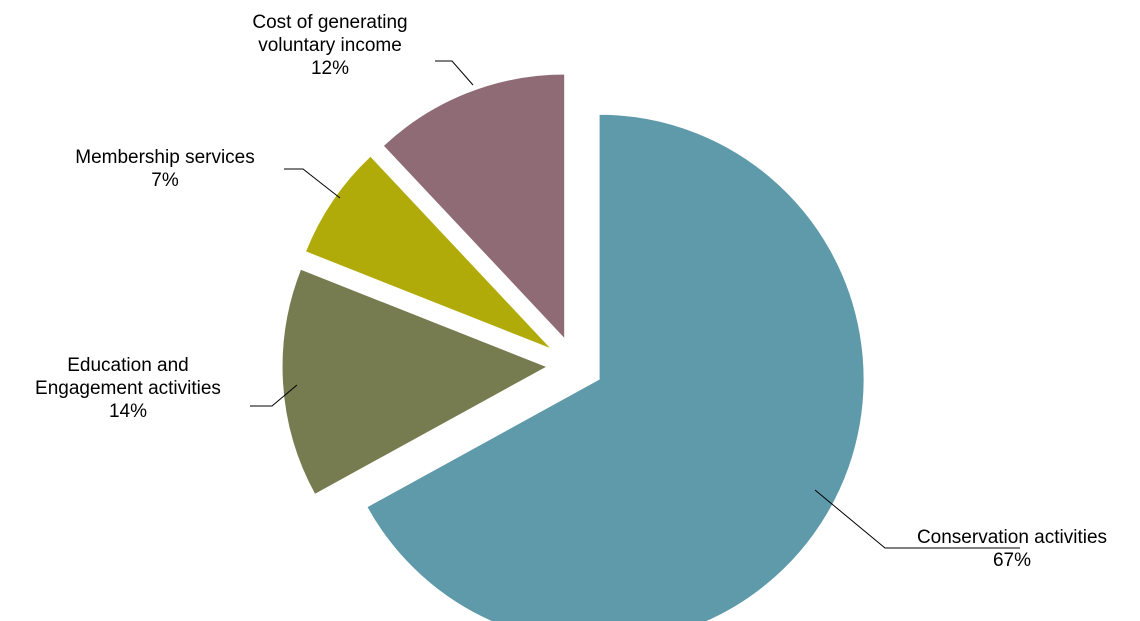  I want to click on slice-value-2: 7%, so click(165, 180).